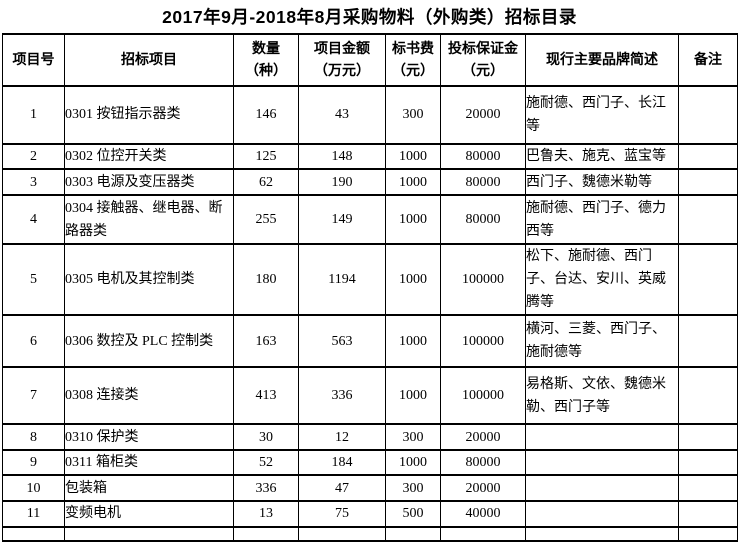  Describe the element at coordinates (266, 220) in the screenshot. I see `cell-quantity: 255` at that location.